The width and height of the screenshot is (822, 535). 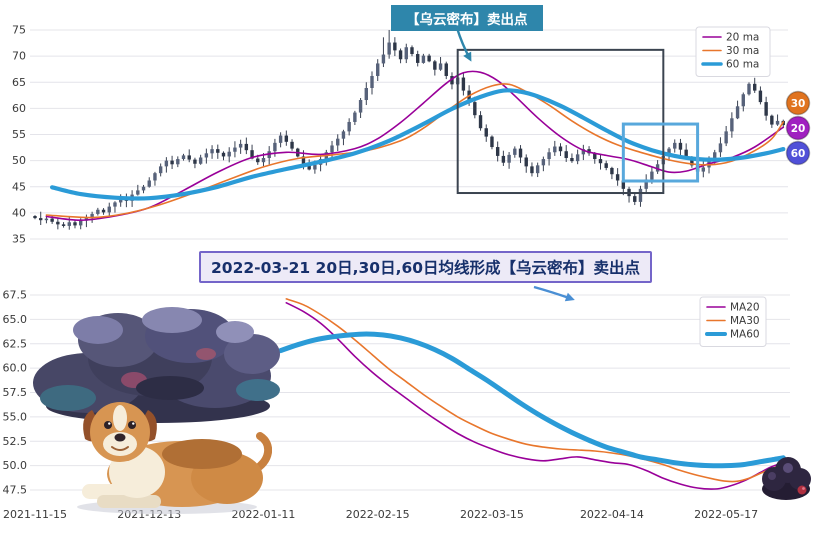 What do you see at coordinates (19, 134) in the screenshot?
I see `y-tick-label: 55` at bounding box center [19, 134].